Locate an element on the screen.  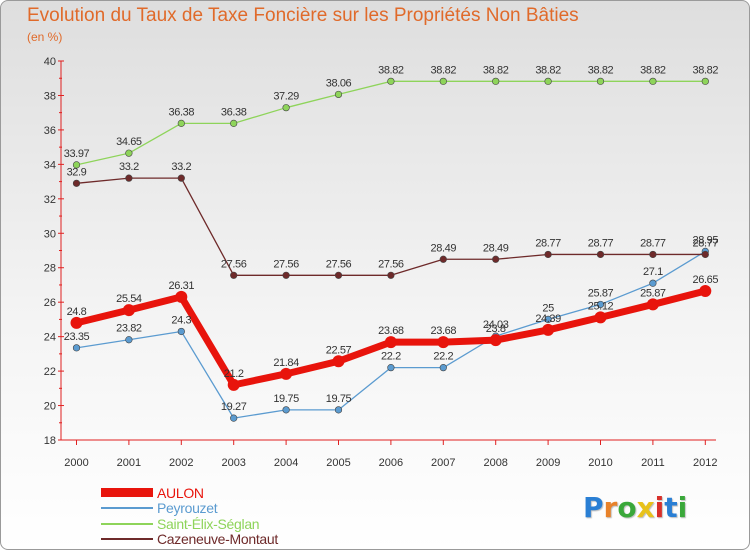
y-tick-label: 26 is located at coordinates (50, 303).